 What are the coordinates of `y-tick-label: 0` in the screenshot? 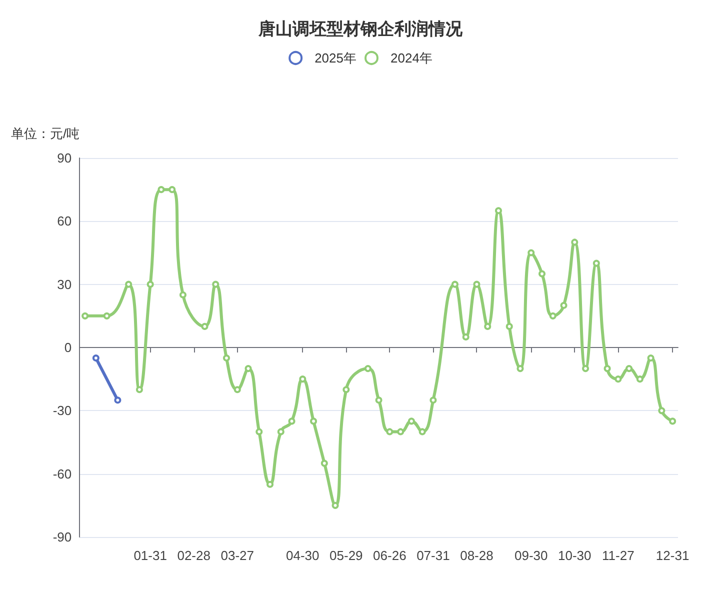 It's located at (68, 347).